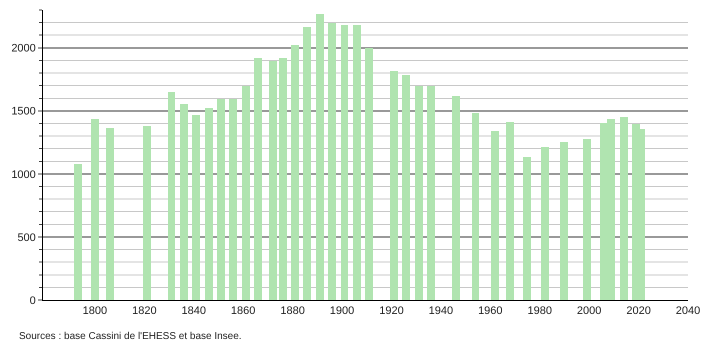 The image size is (710, 340). What do you see at coordinates (144, 311) in the screenshot?
I see `x-tick-label: 1820` at bounding box center [144, 311].